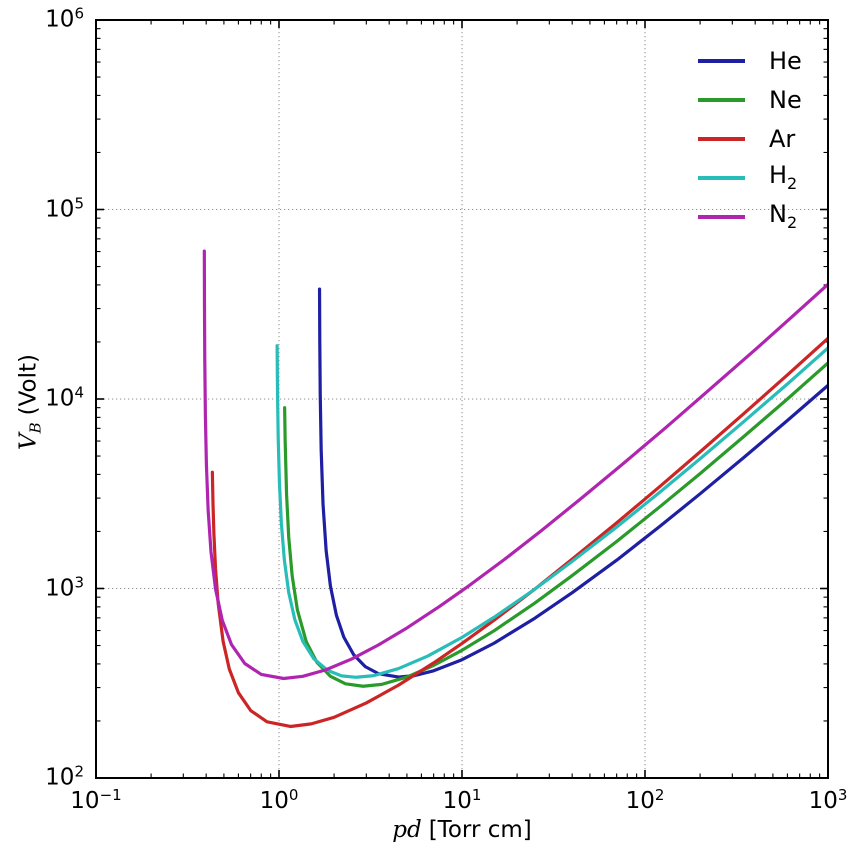 The height and width of the screenshot is (847, 862). Describe the element at coordinates (407, 830) in the screenshot. I see `x-axis-label-math: pd` at that location.